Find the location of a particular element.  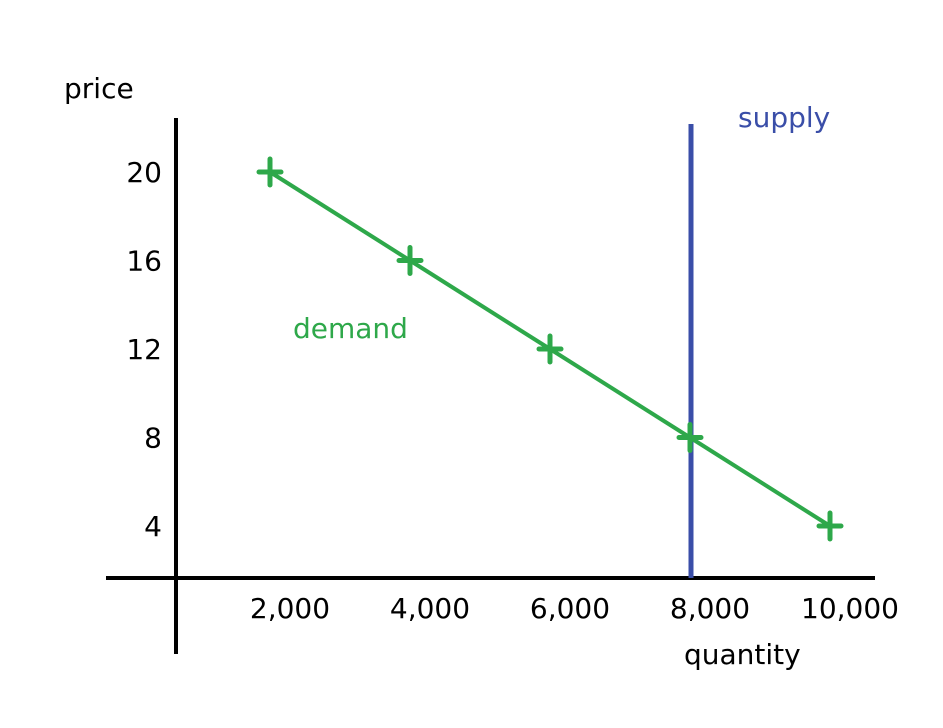

y-axis-label: price is located at coordinates (99, 88).